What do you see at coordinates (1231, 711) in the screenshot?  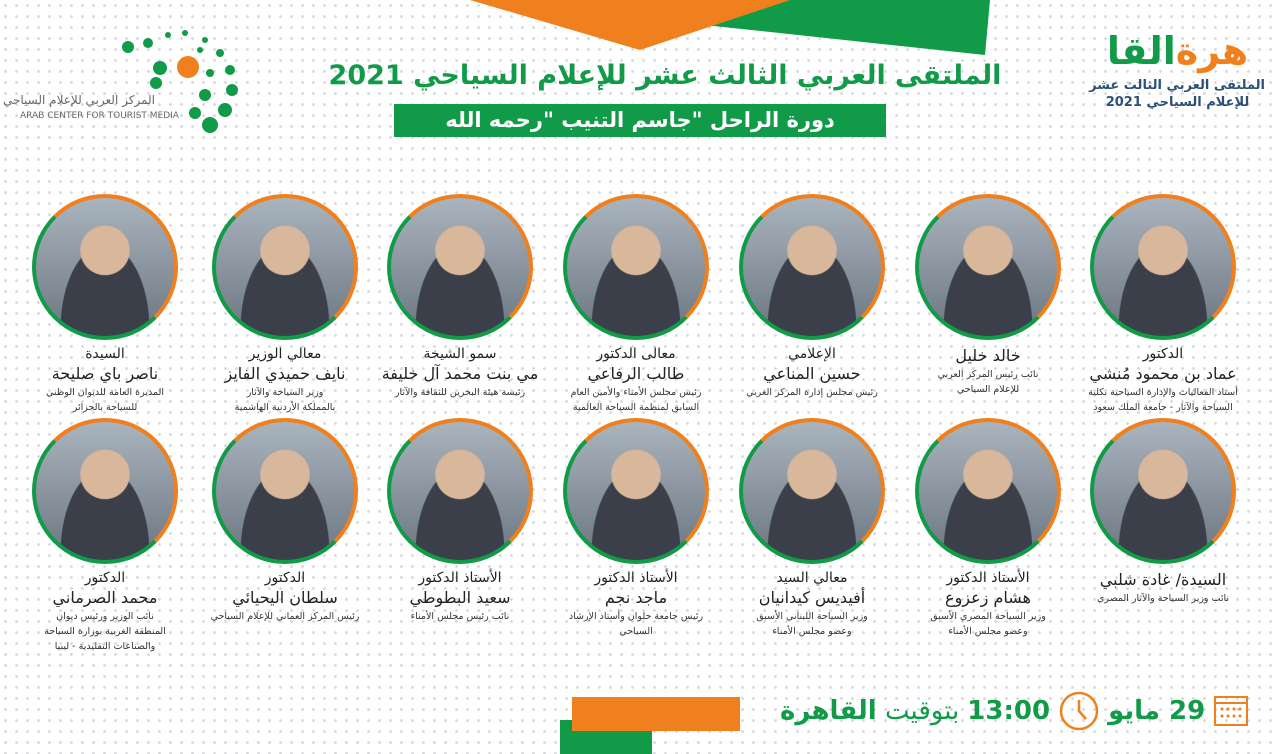 I see `calendar-icon` at bounding box center [1231, 711].